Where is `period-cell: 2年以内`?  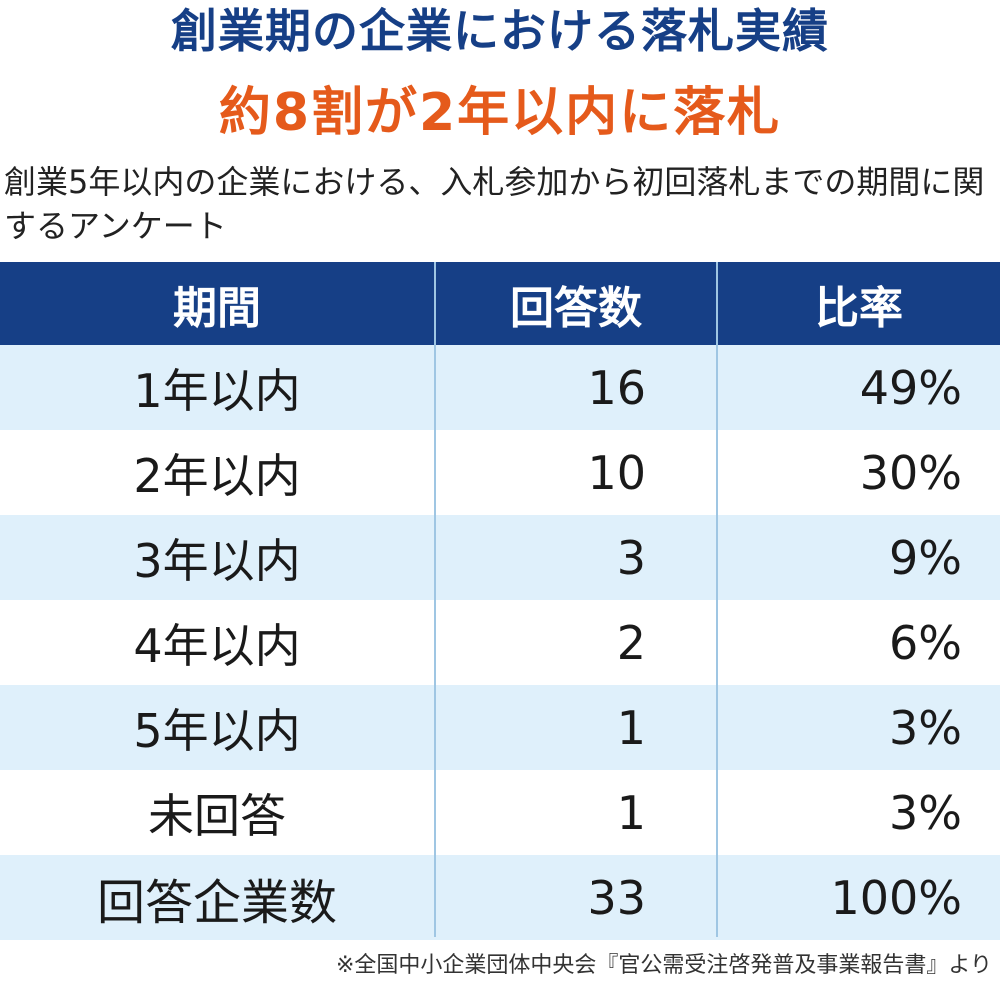 period-cell: 2年以内 is located at coordinates (217, 475).